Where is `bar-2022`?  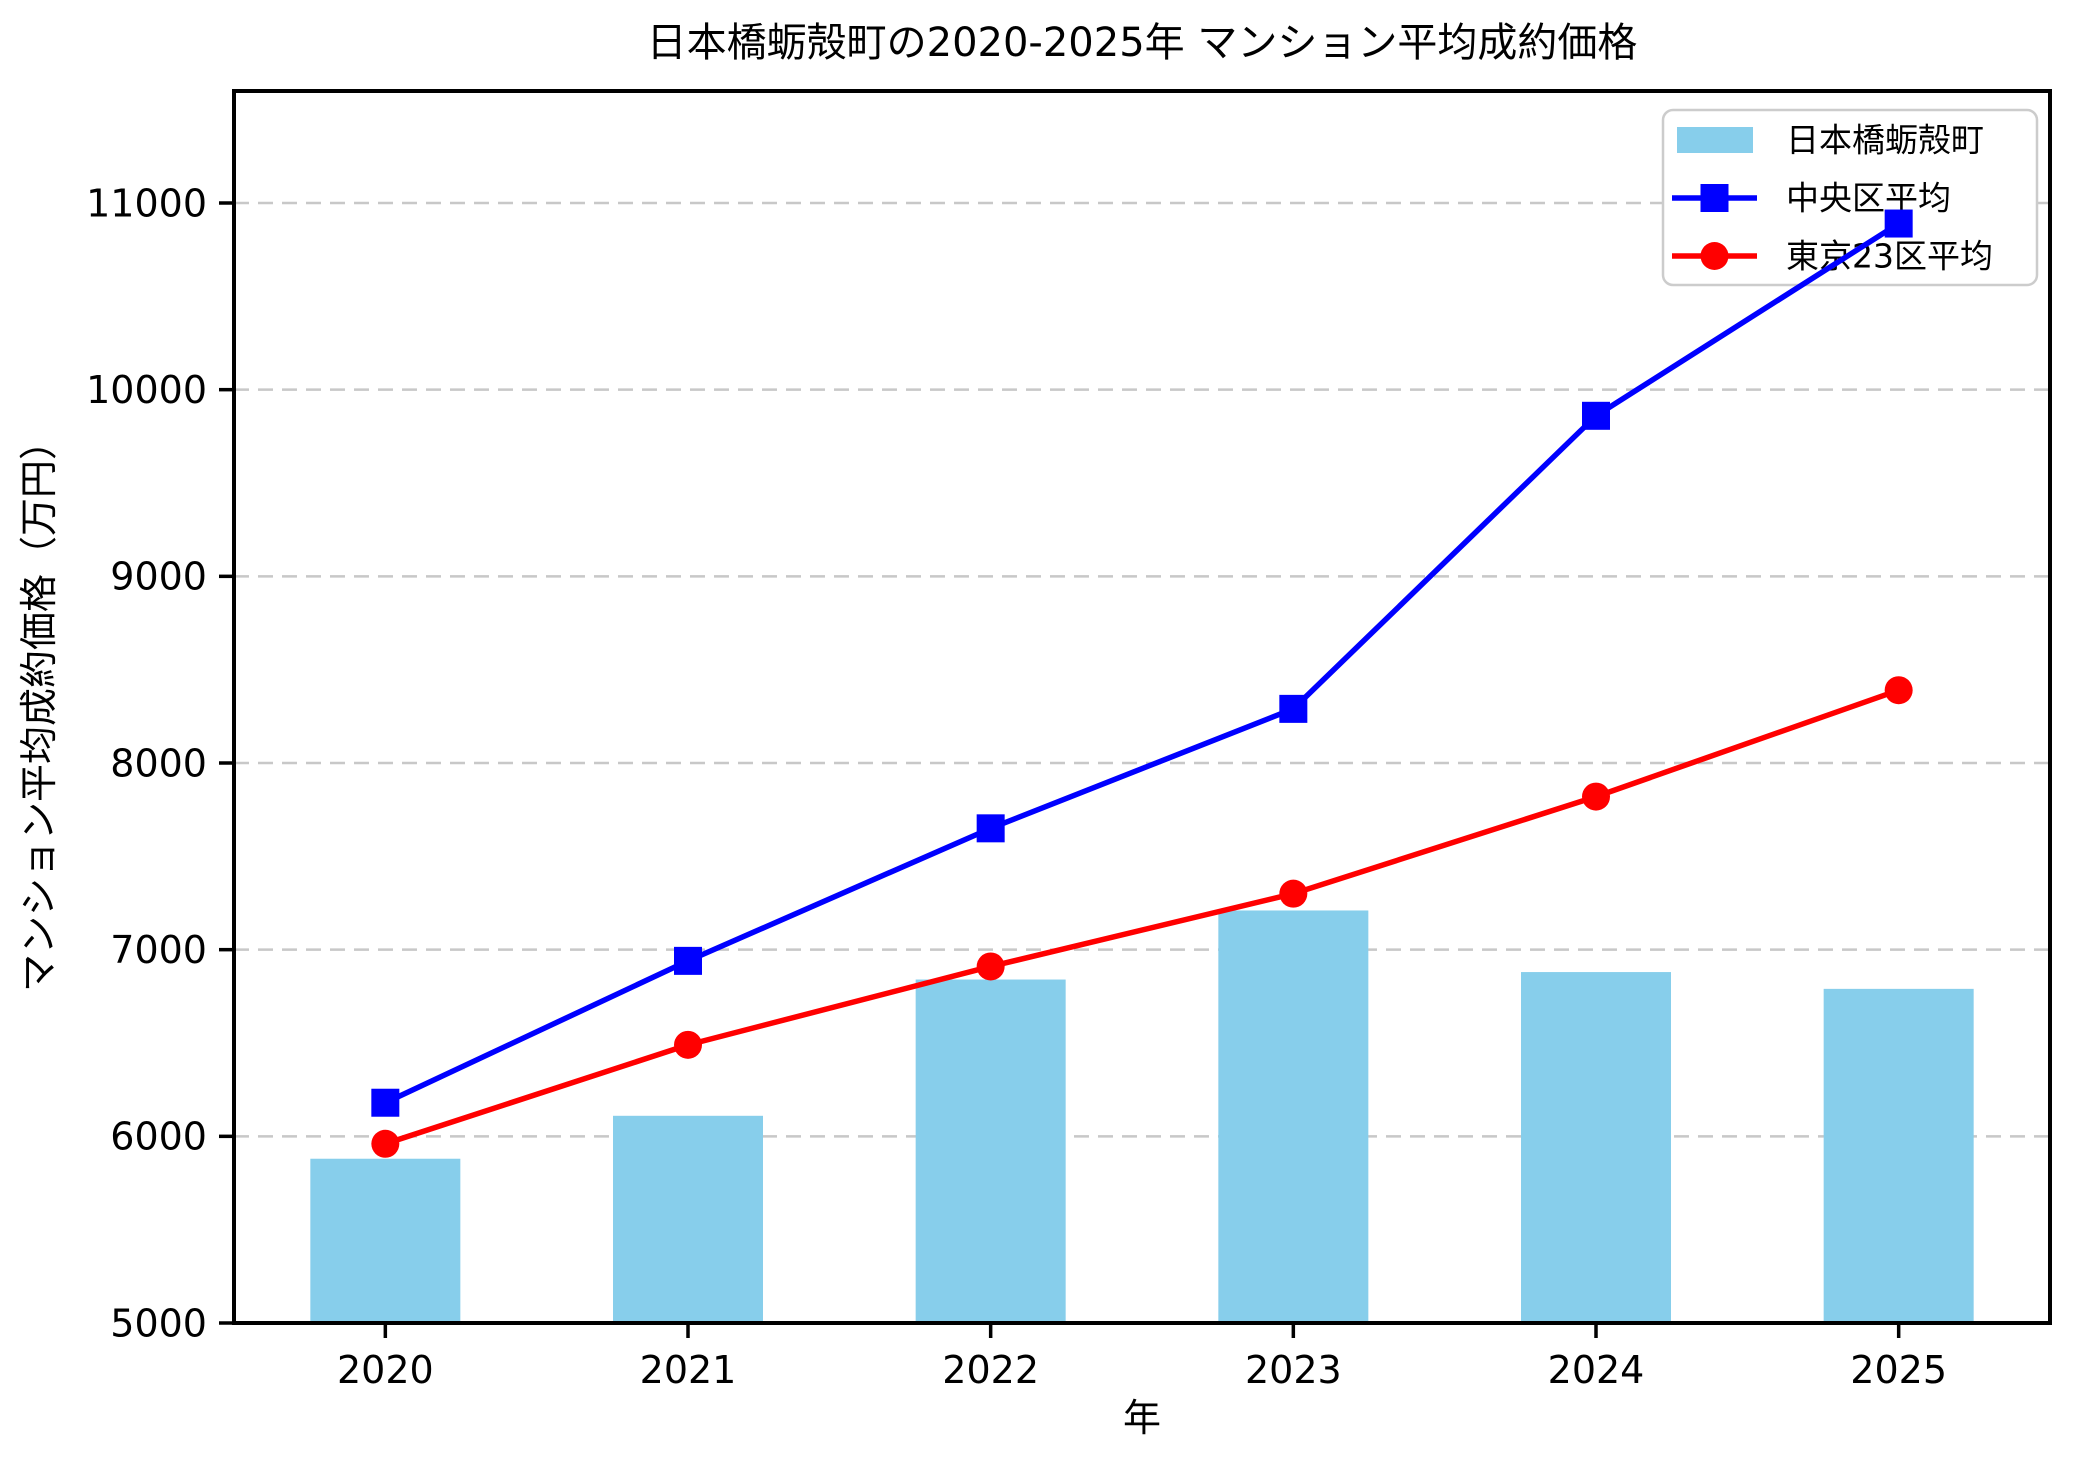
bar-2022 is located at coordinates (990, 1151).